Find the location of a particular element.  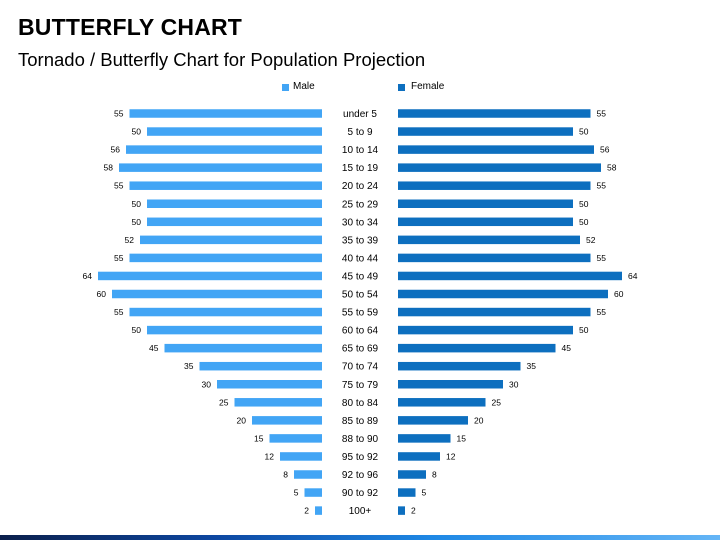

male-data-label: 30 is located at coordinates (207, 384).